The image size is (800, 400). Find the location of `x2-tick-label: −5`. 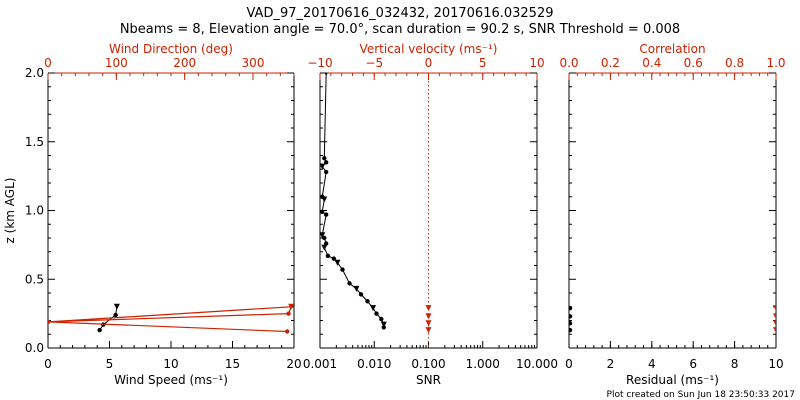

x2-tick-label: −5 is located at coordinates (374, 63).